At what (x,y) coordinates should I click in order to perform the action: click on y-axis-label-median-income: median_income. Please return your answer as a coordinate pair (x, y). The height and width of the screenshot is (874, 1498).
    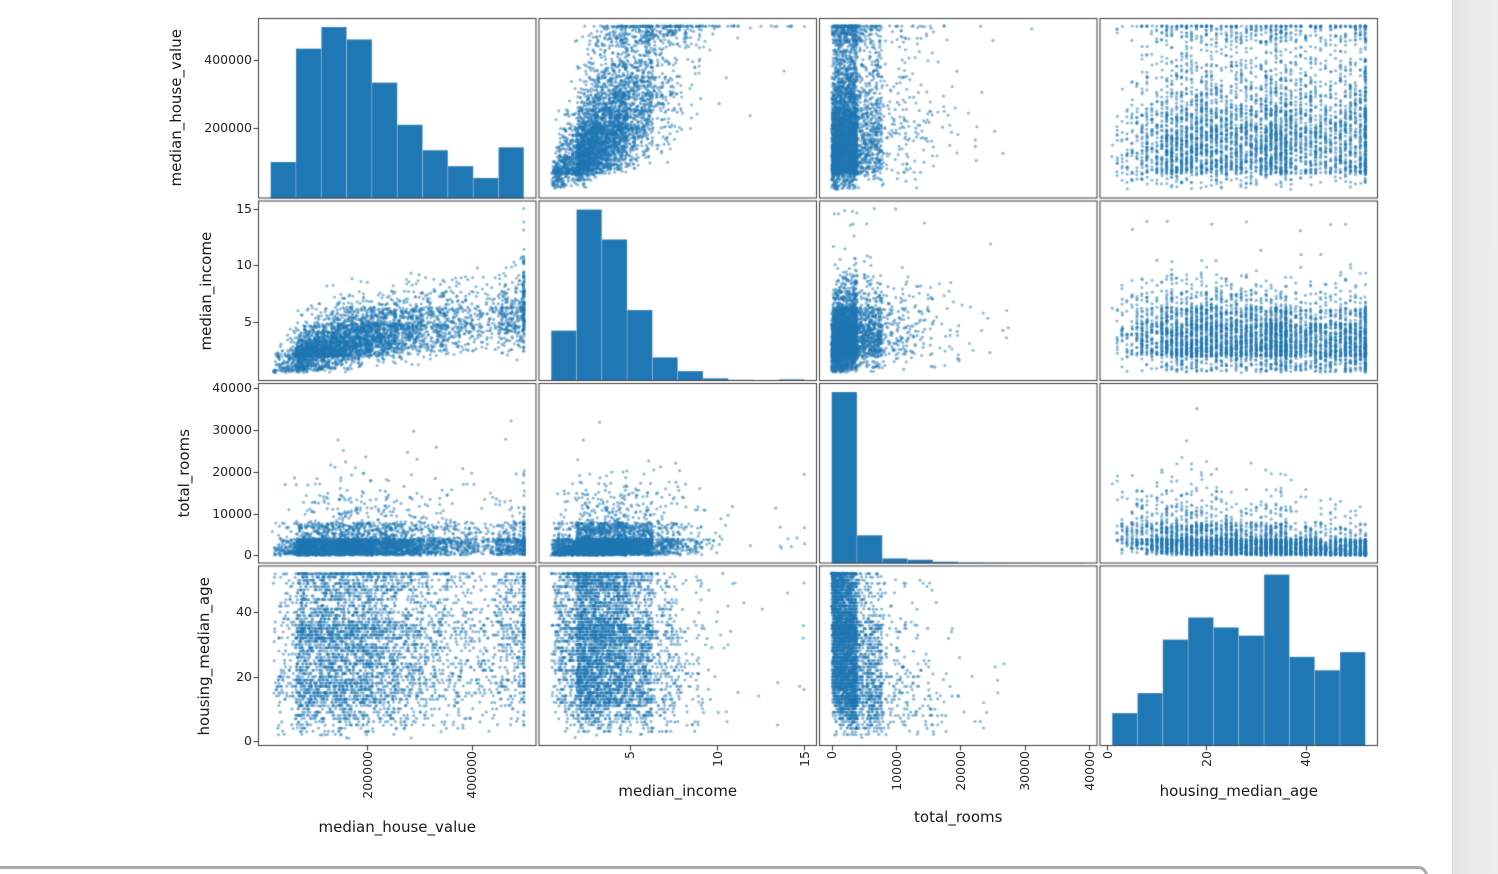
    Looking at the image, I should click on (206, 291).